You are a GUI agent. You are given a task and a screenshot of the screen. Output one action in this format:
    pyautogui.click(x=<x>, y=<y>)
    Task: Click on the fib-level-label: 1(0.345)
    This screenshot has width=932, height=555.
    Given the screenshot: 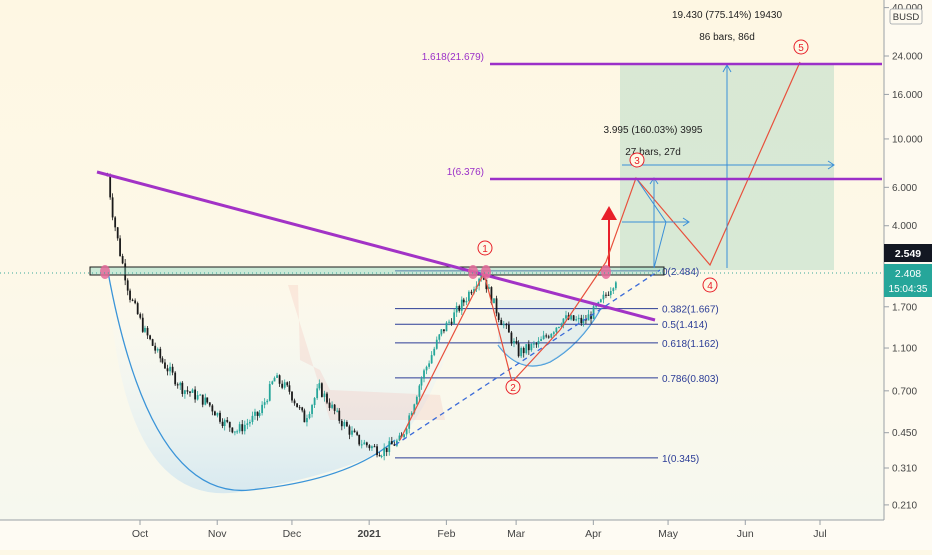 What is the action you would take?
    pyautogui.click(x=680, y=459)
    